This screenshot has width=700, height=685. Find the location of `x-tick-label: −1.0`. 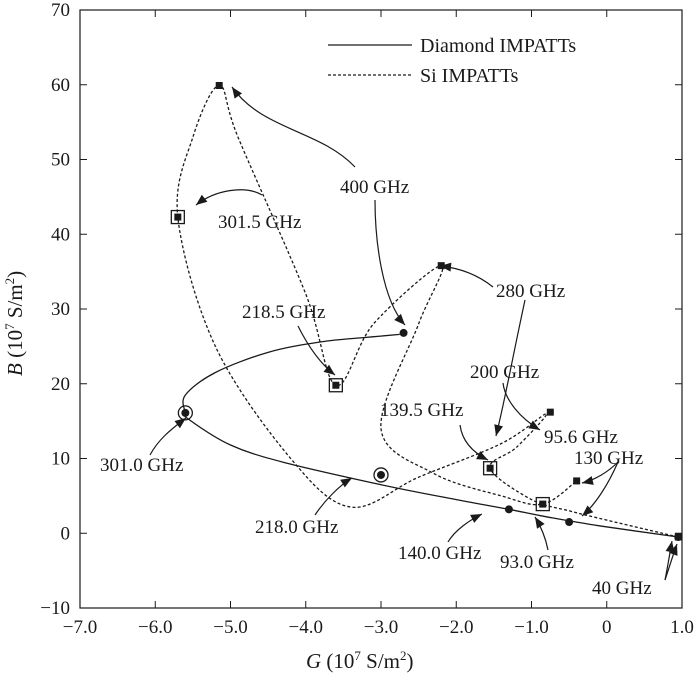

x-tick-label: −1.0 is located at coordinates (531, 627).